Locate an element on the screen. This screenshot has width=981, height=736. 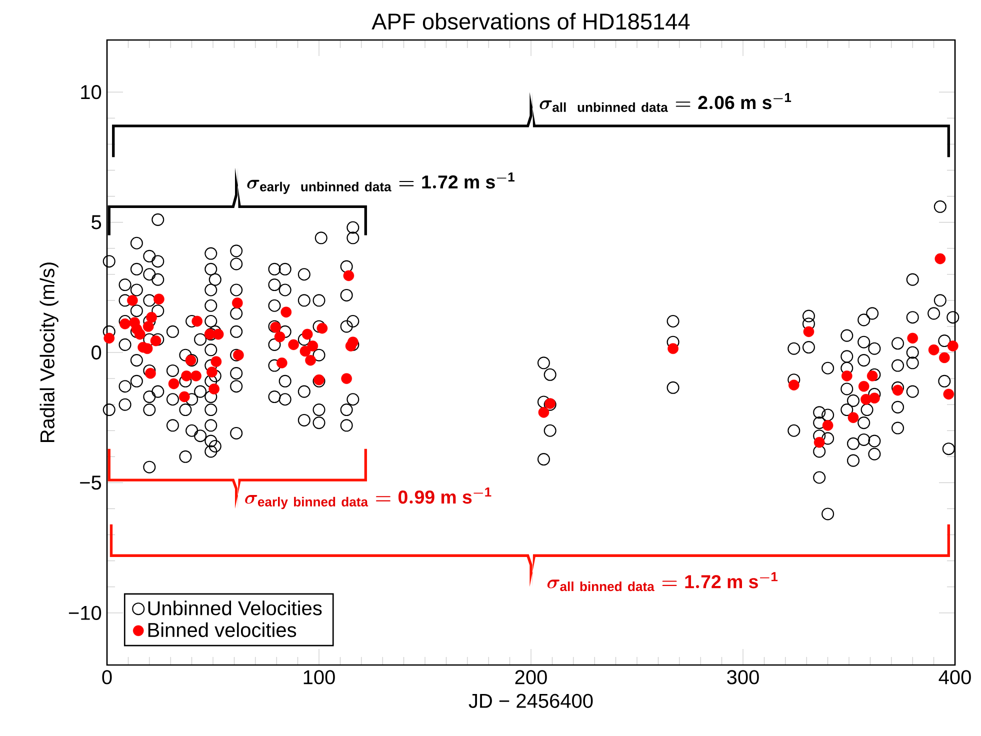
y-tick-label: −5 is located at coordinates (91, 483).